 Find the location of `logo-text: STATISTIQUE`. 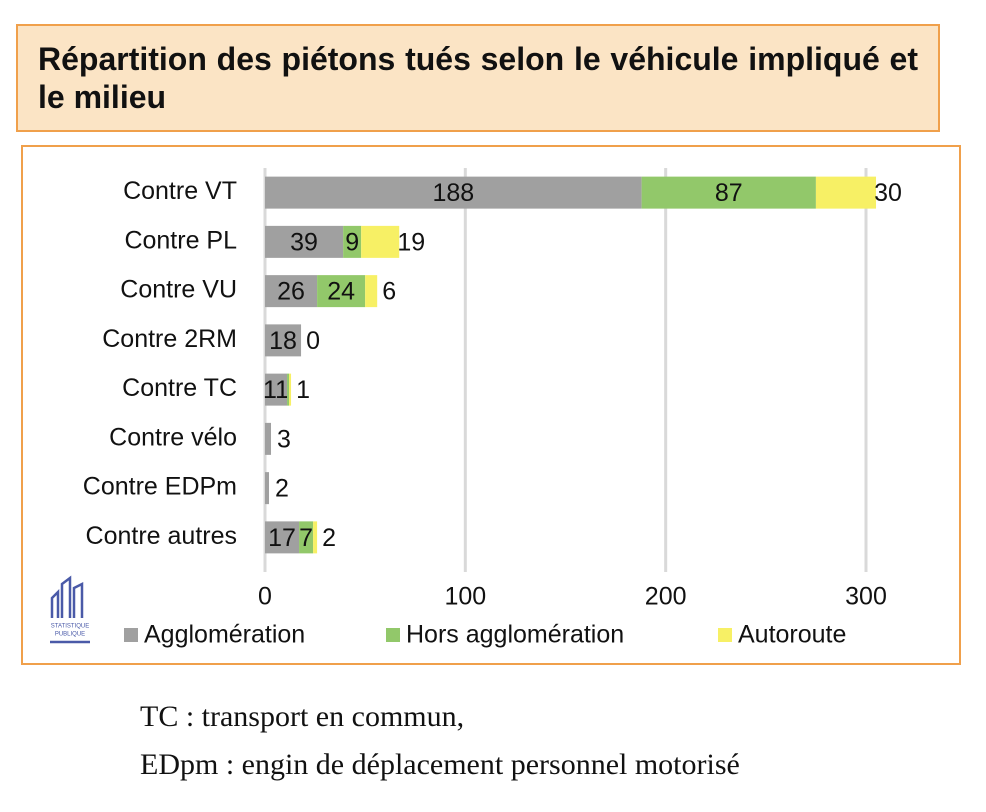

logo-text: STATISTIQUE is located at coordinates (70, 627).